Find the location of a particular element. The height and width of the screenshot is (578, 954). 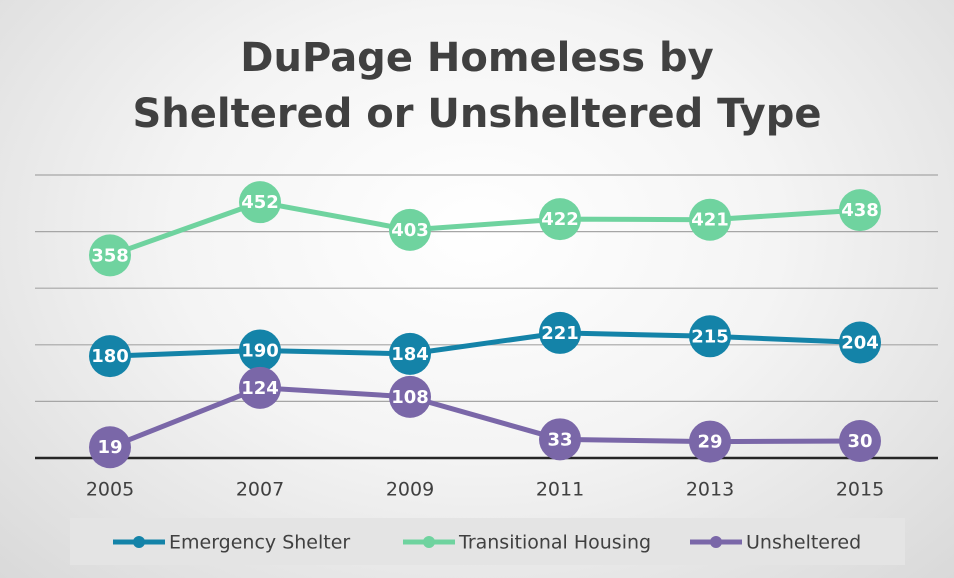

data-label: 33 is located at coordinates (559, 439).